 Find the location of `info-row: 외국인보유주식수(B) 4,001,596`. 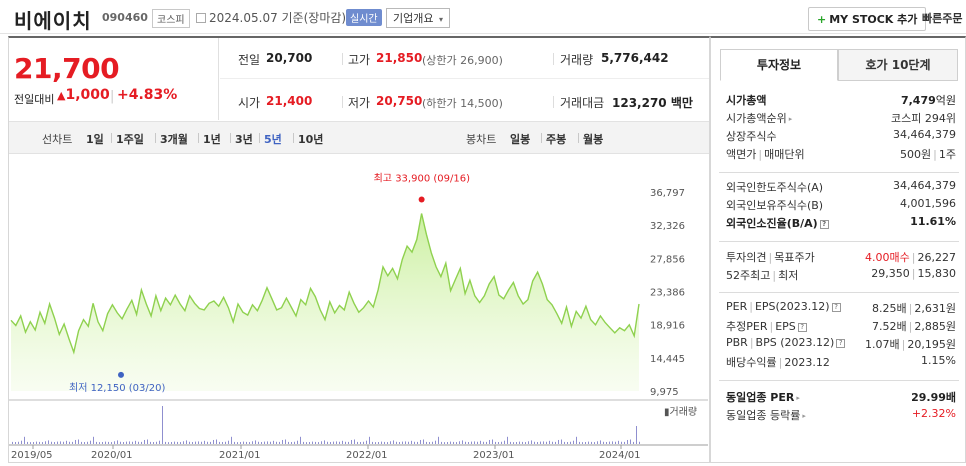

info-row: 외국인보유주식수(B) 4,001,596 is located at coordinates (841, 205).